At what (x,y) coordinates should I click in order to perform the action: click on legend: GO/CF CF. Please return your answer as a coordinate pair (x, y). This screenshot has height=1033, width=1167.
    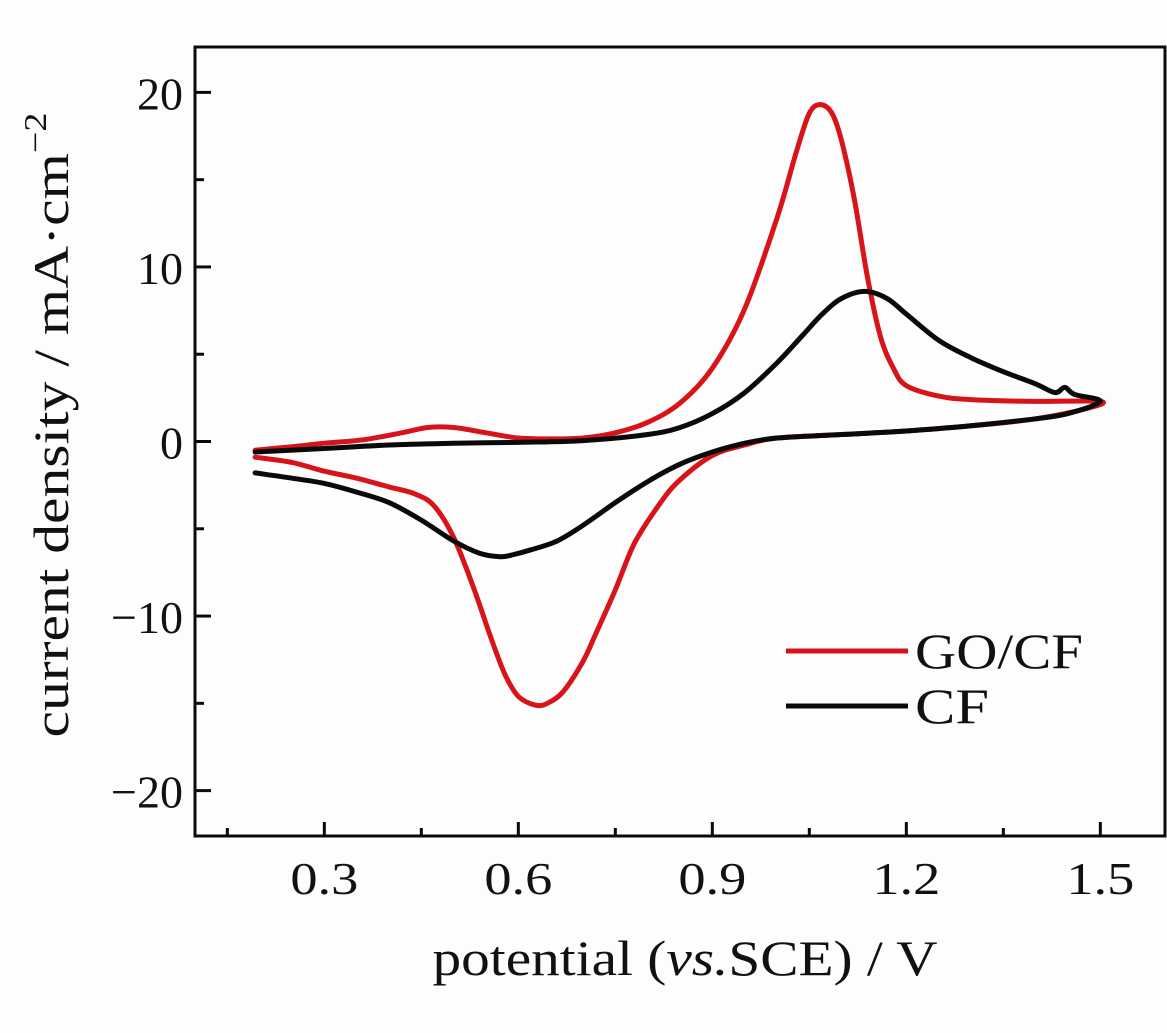
    Looking at the image, I should click on (934, 678).